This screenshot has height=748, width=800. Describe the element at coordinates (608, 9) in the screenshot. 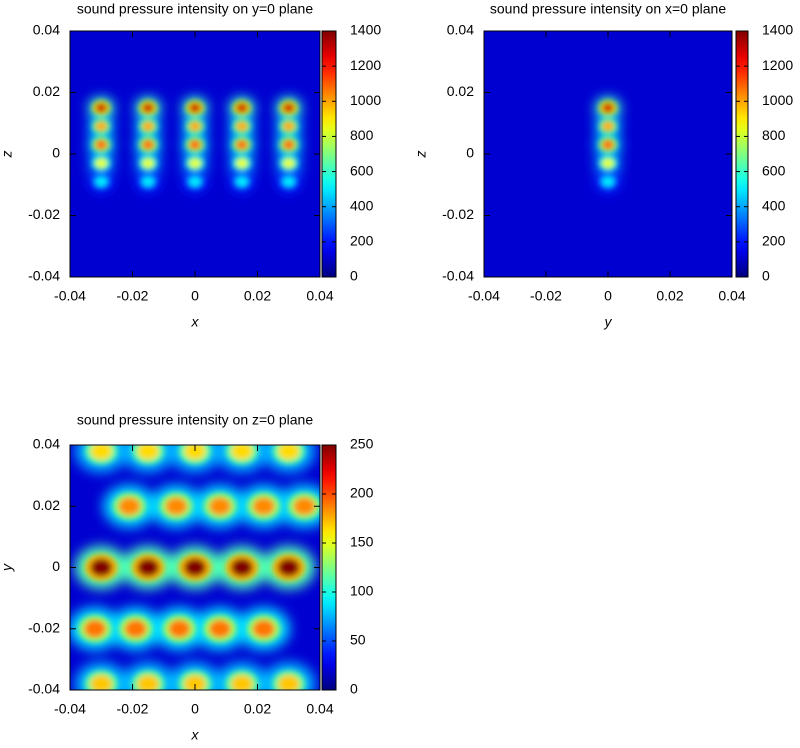

I see `chart-title: sound pressure intensity on x=0 plane` at that location.